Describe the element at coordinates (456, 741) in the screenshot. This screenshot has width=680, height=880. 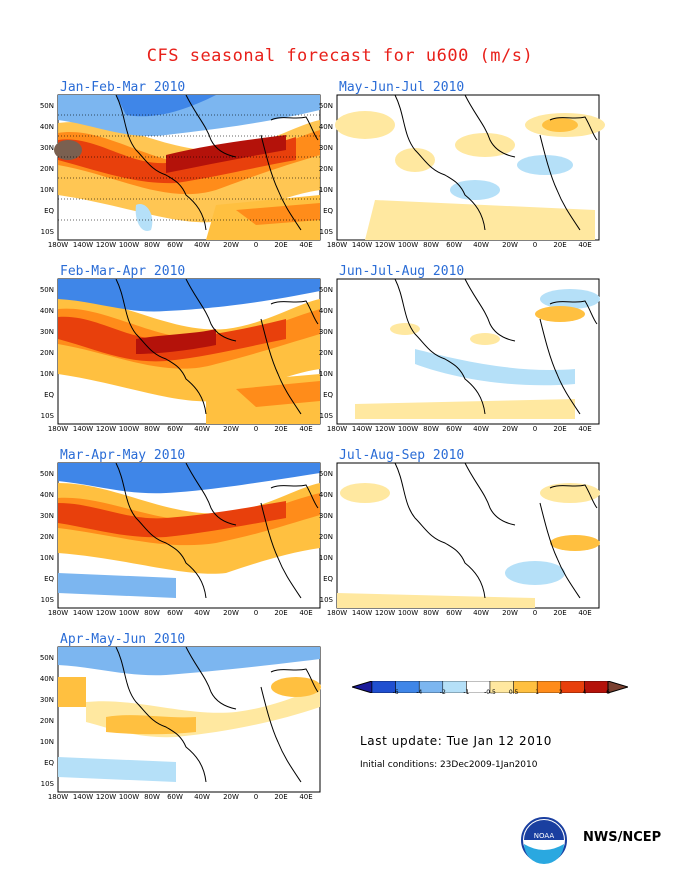
I see `last-update: Last update: Tue Jan 12 2010` at that location.